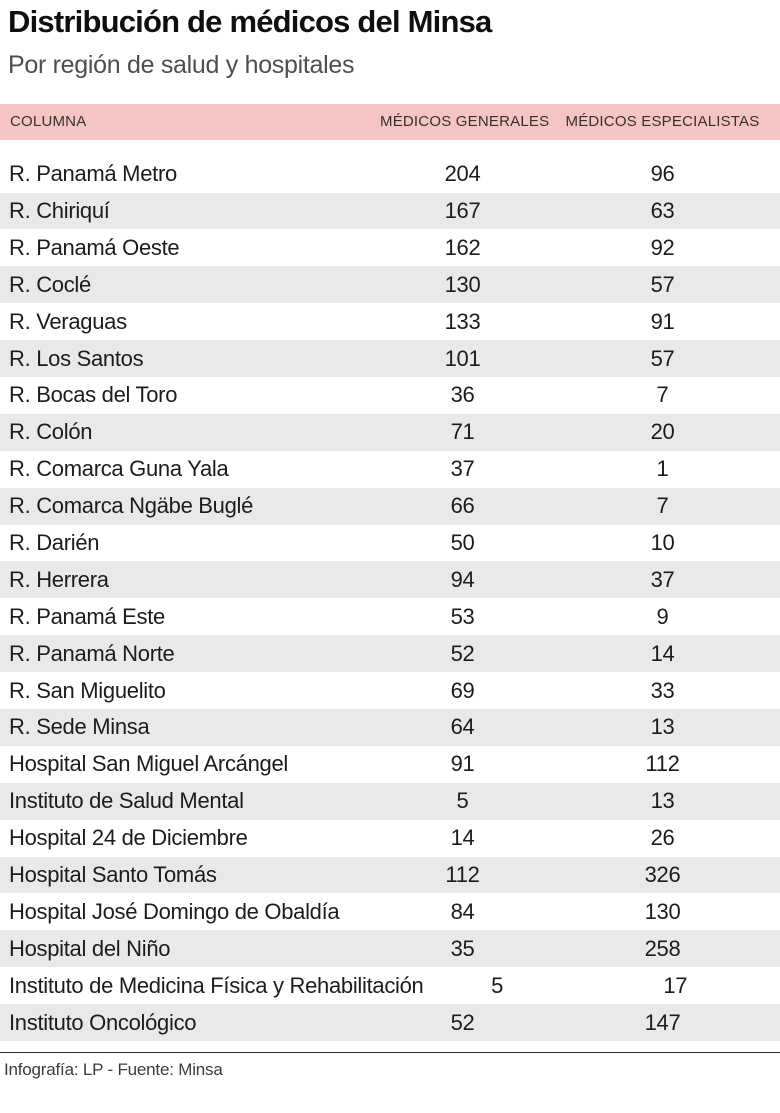 The height and width of the screenshot is (1113, 780). I want to click on row-value-especialistas: 9, so click(662, 616).